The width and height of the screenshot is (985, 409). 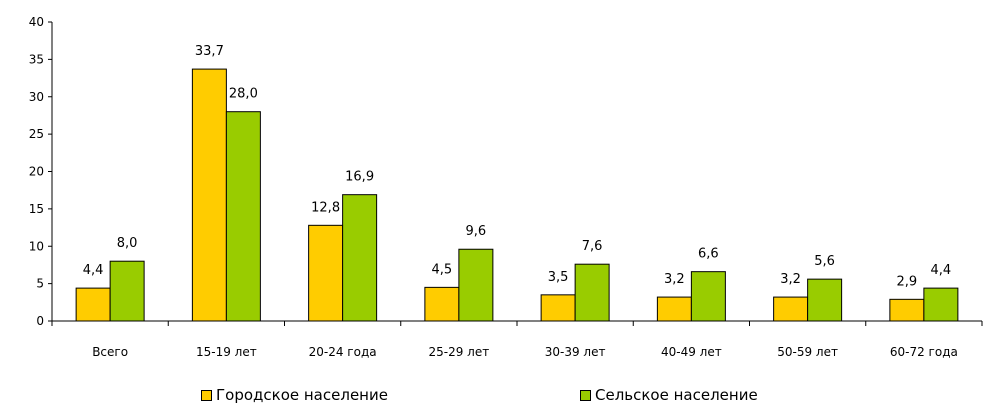 What do you see at coordinates (592, 246) in the screenshot?
I see `data-label: 7,6` at bounding box center [592, 246].